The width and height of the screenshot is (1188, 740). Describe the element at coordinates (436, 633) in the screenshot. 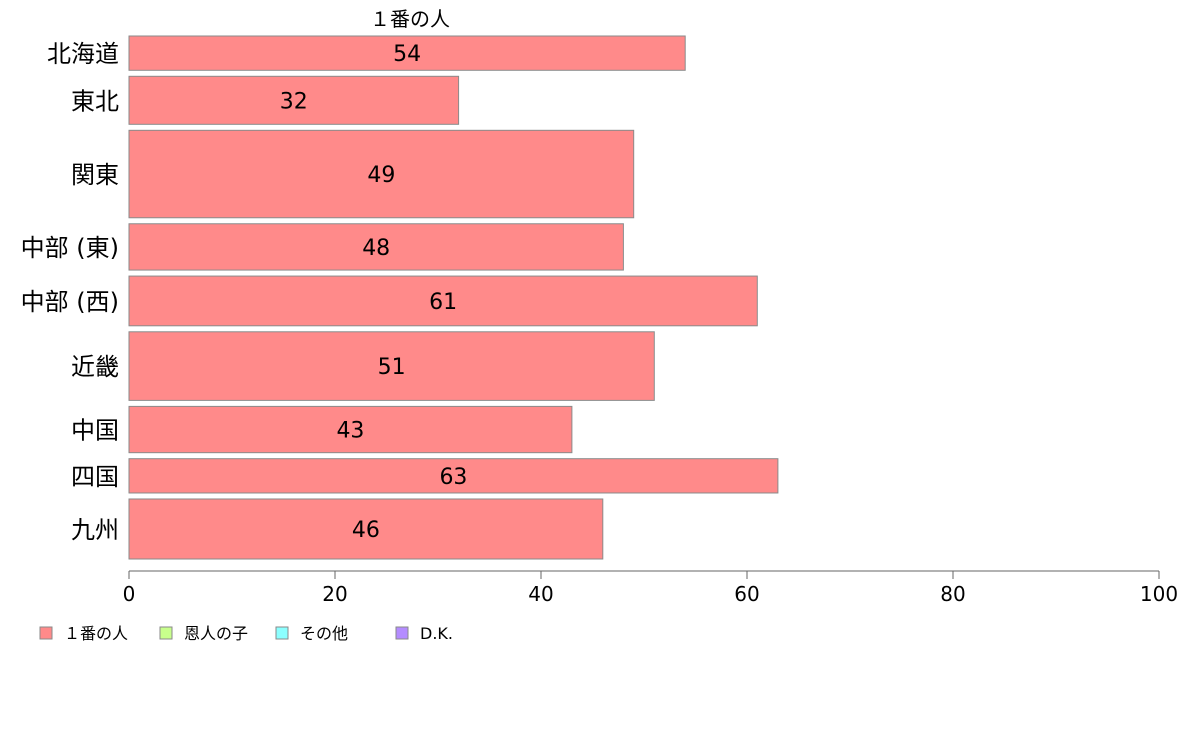

I see `legend-label-4: D.K.` at that location.